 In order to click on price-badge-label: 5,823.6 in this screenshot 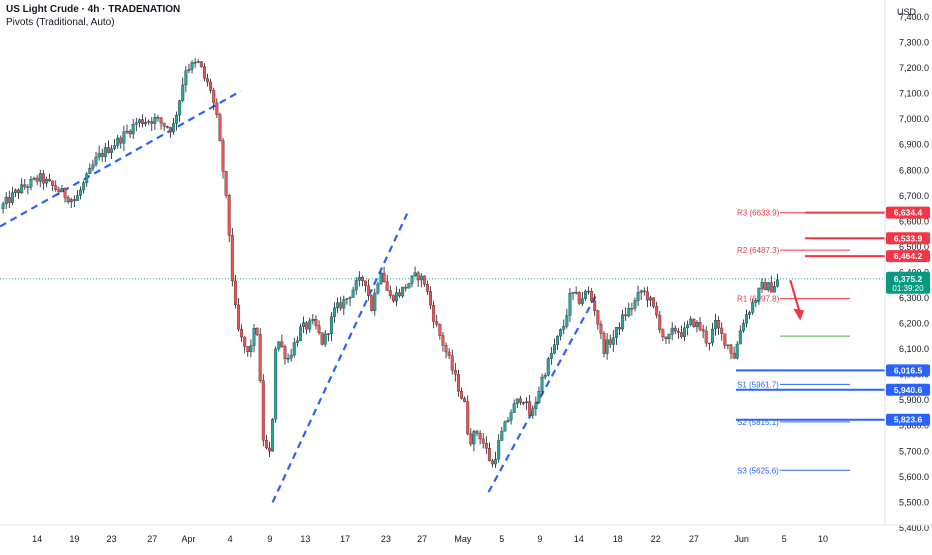, I will do `click(908, 420)`.